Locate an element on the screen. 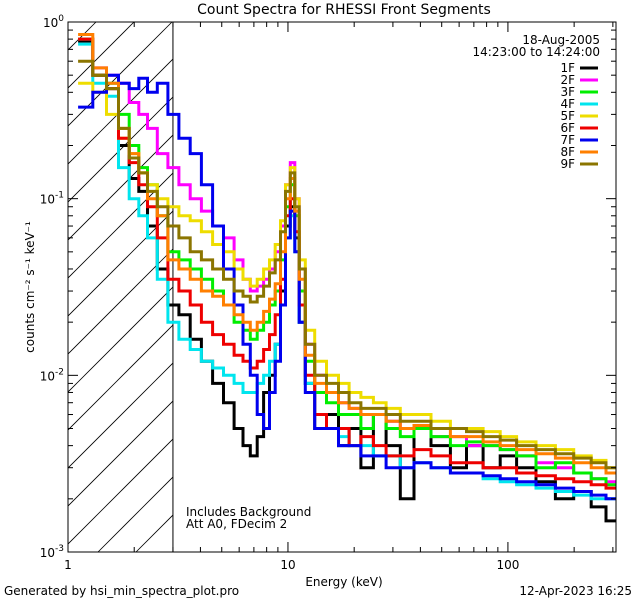  legend-label-1F: 1F is located at coordinates (567, 68).